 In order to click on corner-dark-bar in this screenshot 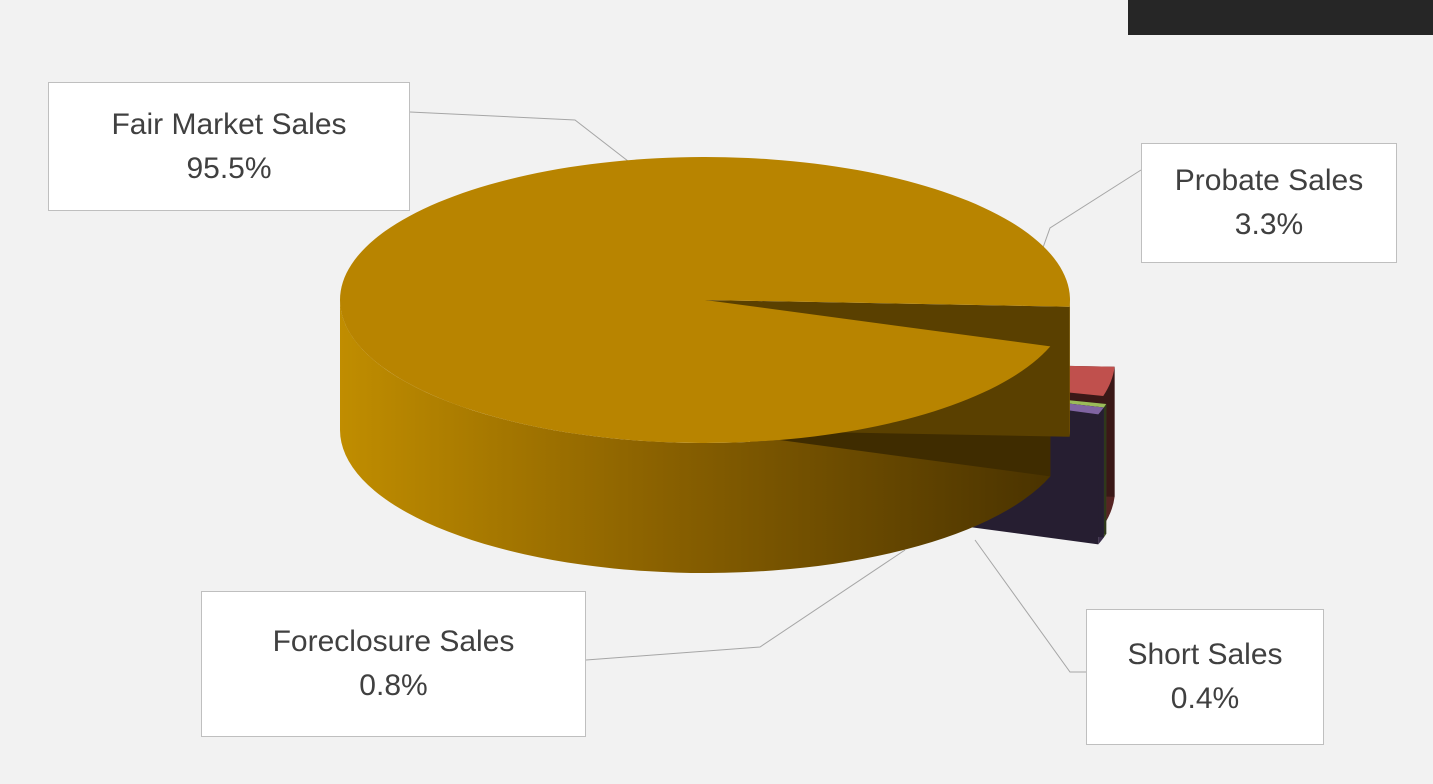, I will do `click(1280, 17)`.